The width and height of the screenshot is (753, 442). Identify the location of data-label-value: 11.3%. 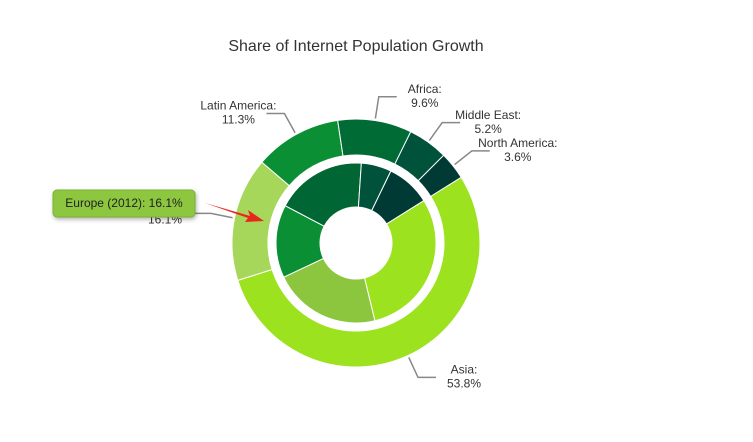
(238, 120).